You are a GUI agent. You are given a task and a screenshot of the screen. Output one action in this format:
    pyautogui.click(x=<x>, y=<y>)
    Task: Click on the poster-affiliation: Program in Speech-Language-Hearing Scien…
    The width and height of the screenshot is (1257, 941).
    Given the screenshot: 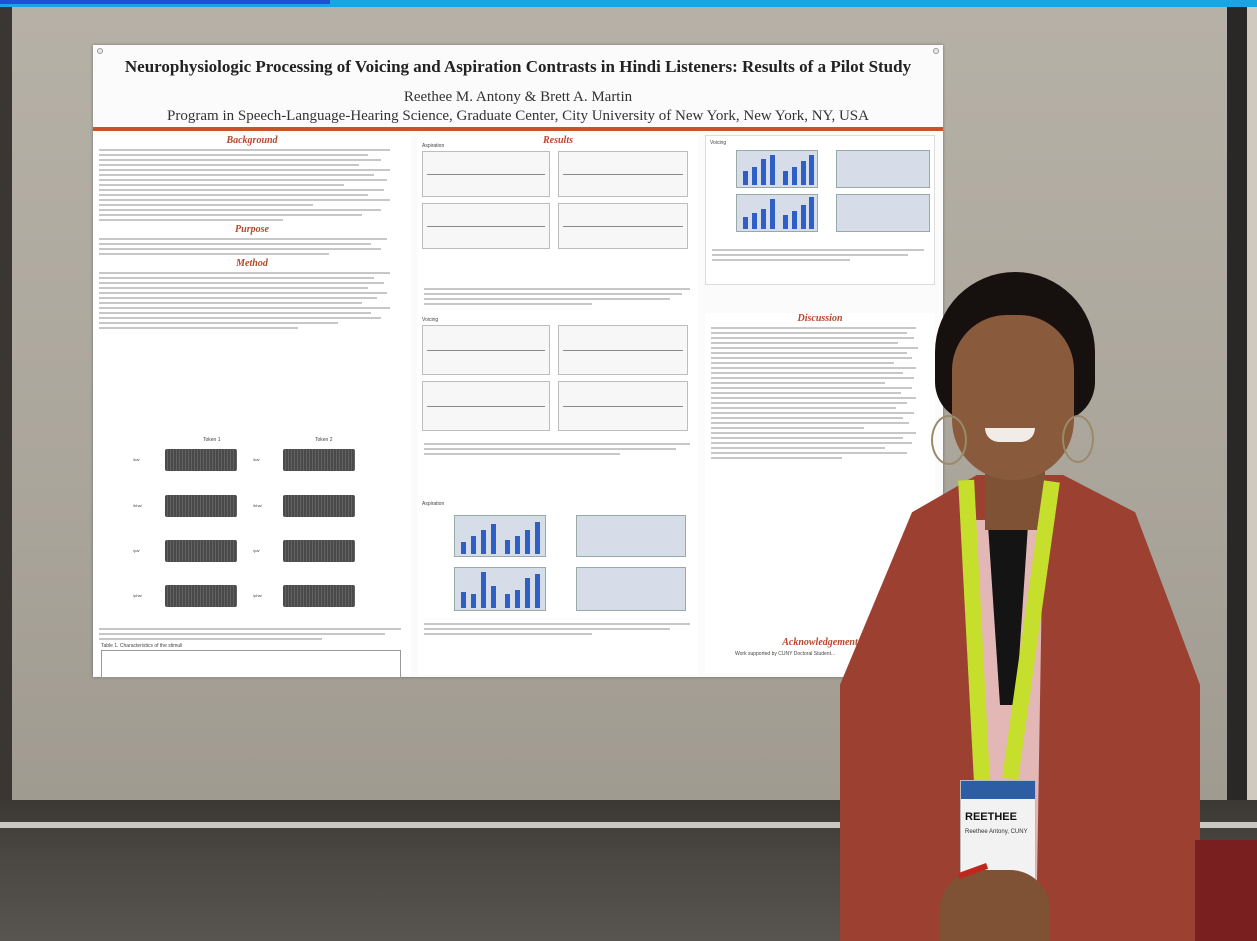 What is the action you would take?
    pyautogui.click(x=518, y=116)
    